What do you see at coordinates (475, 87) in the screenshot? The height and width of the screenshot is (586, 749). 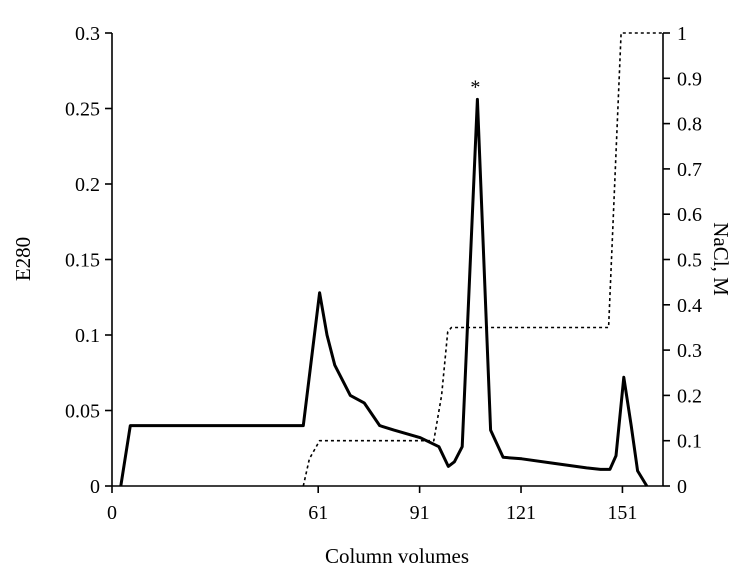 I see `peak-annotation: *` at bounding box center [475, 87].